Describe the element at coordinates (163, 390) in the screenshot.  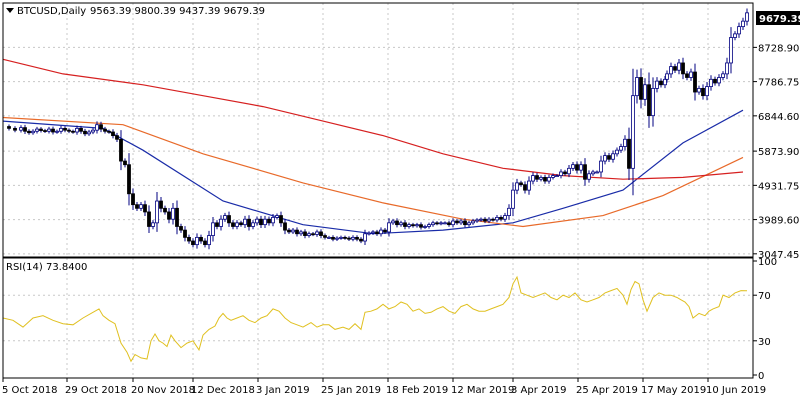
I see `time-tick-label: 20 Nov 2018` at that location.